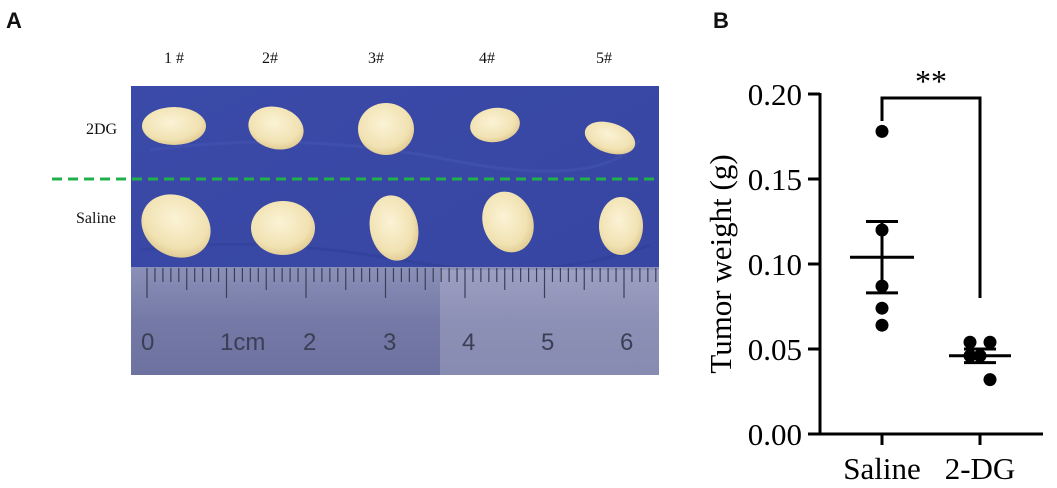 The width and height of the screenshot is (1057, 488). I want to click on panel-b-label: B, so click(721, 20).